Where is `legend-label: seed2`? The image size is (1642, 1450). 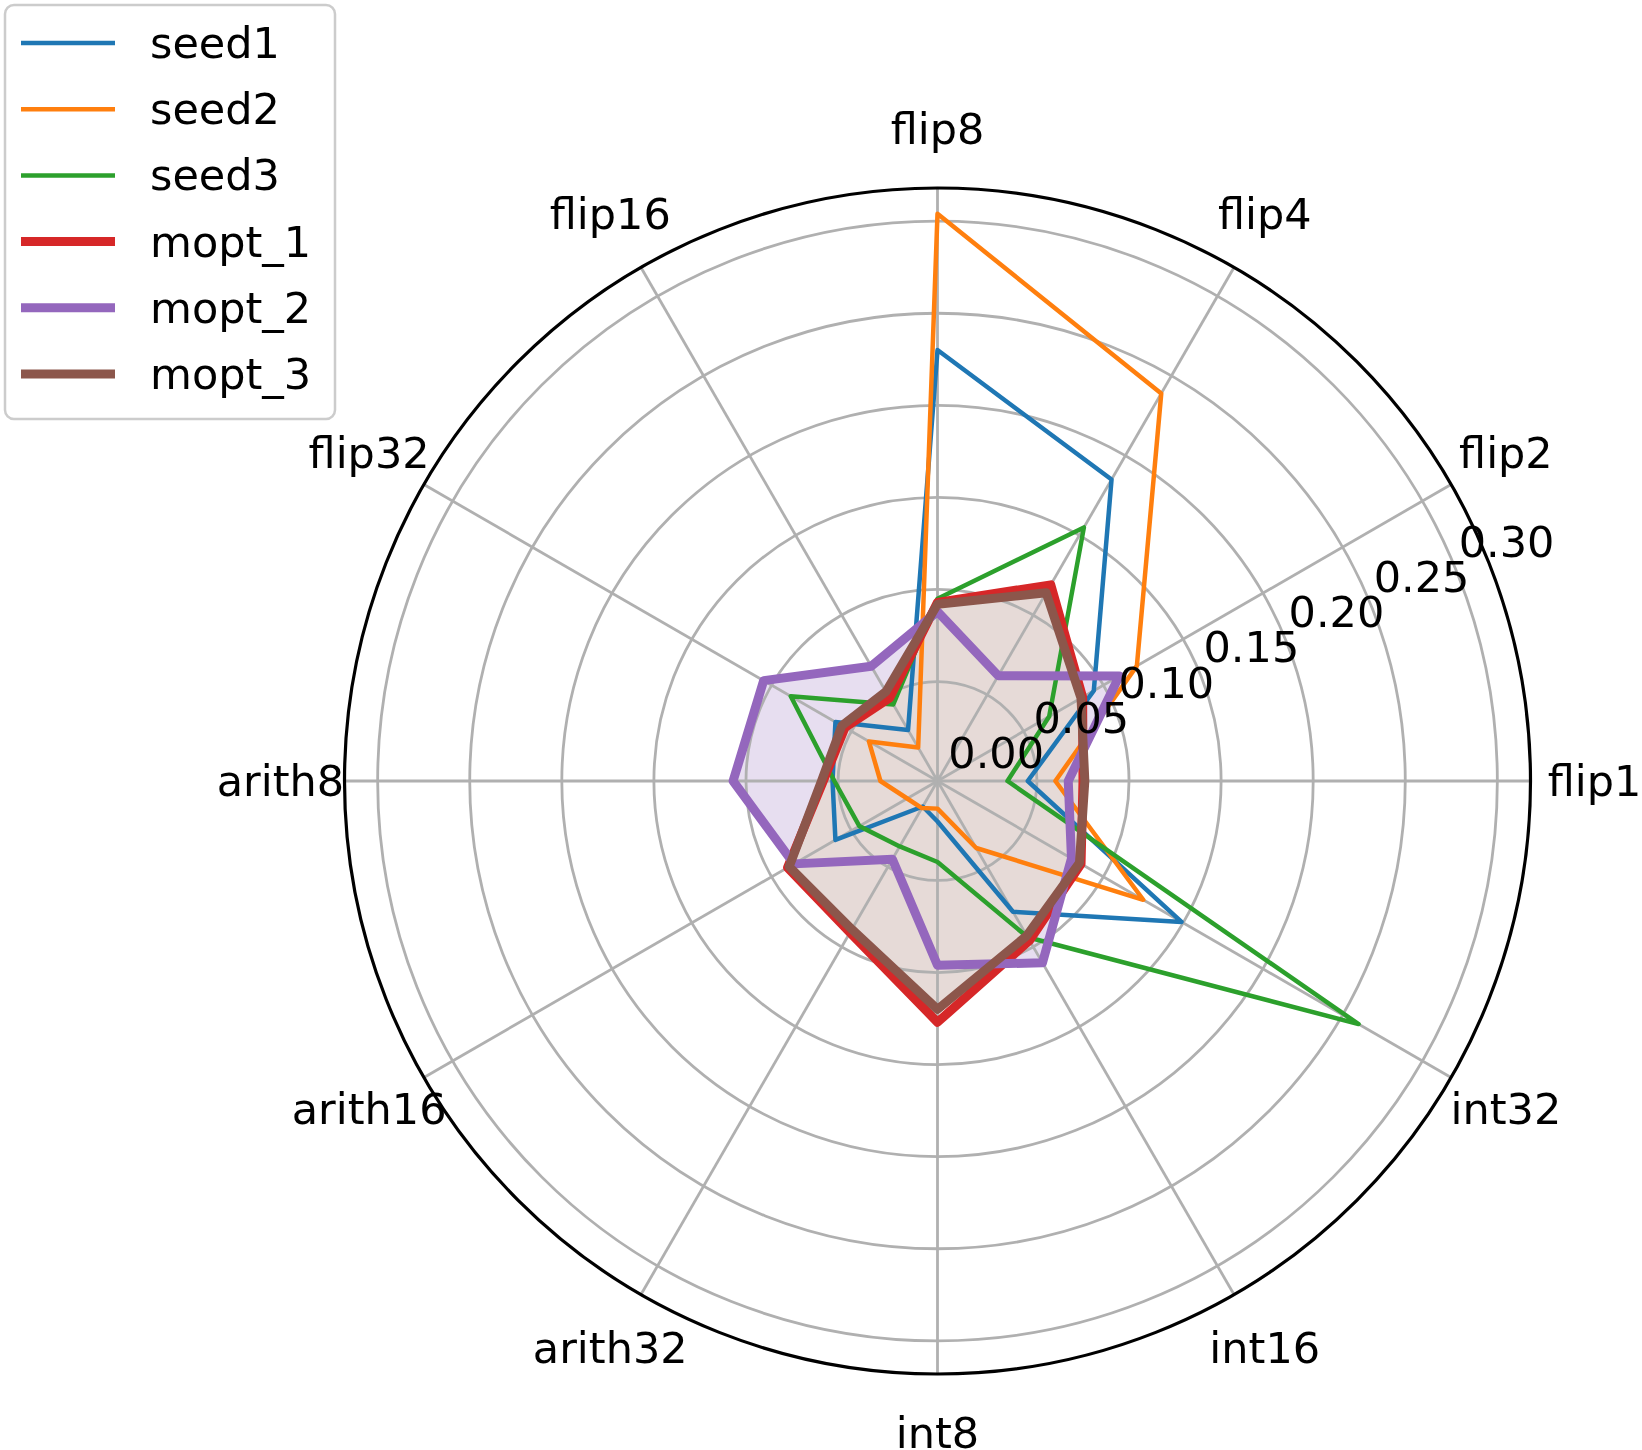 legend-label: seed2 is located at coordinates (215, 109).